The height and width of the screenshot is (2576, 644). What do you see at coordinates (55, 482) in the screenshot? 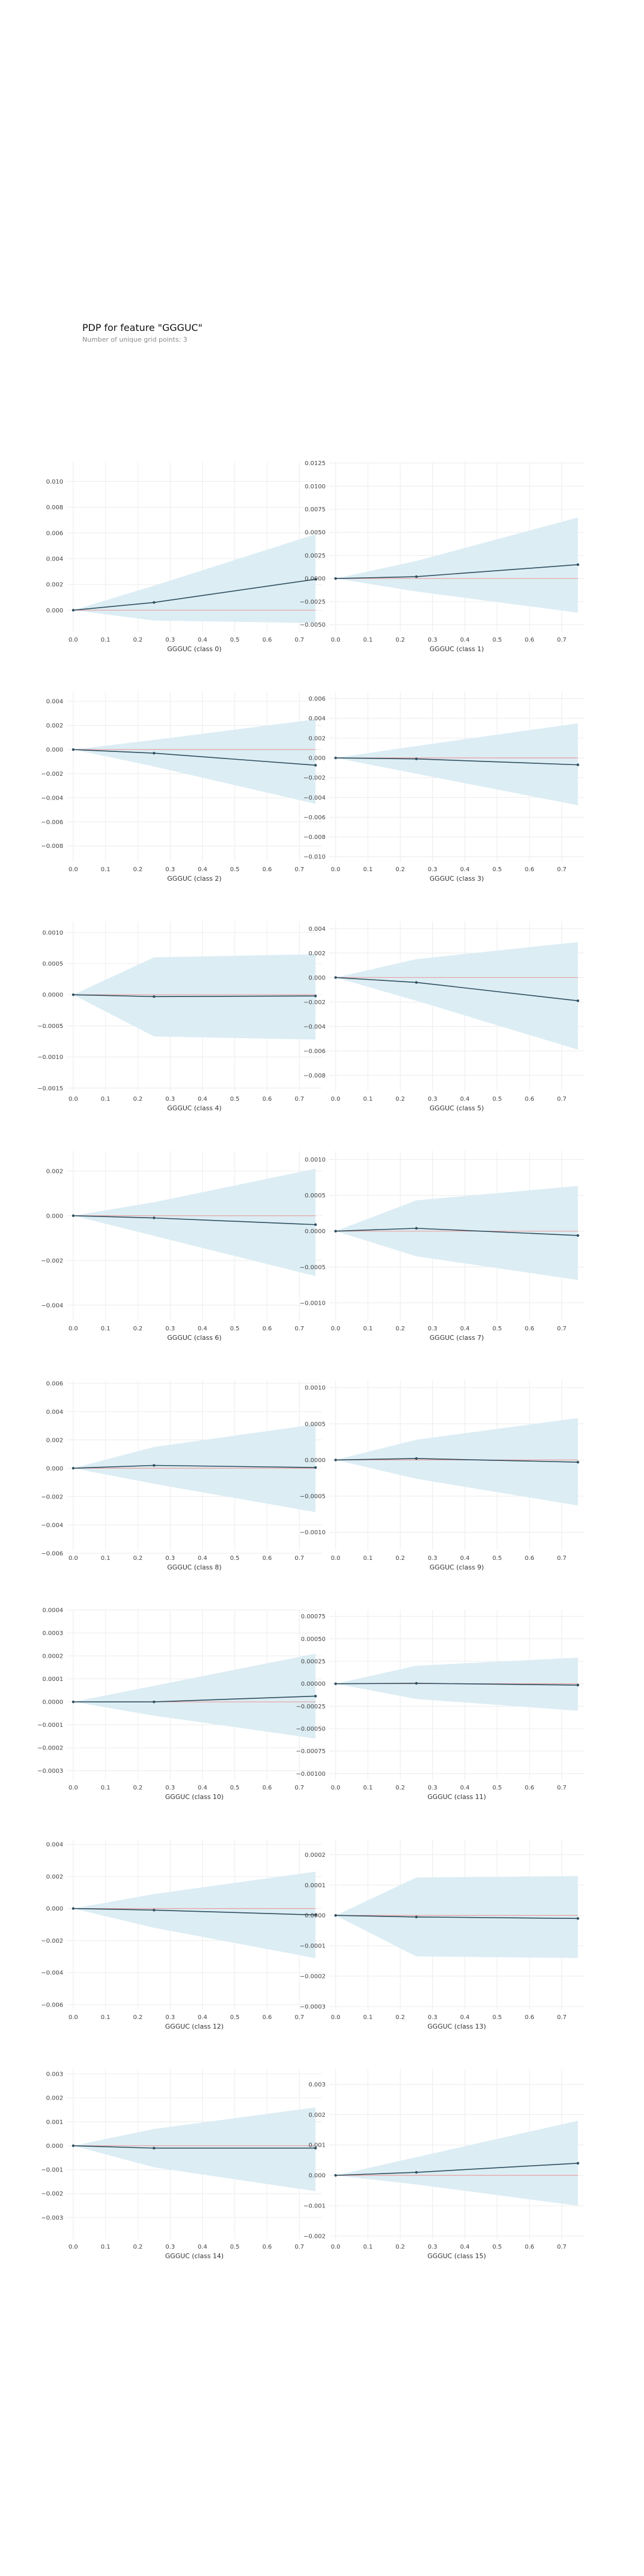
I see `y-tick-label: 0.010` at bounding box center [55, 482].